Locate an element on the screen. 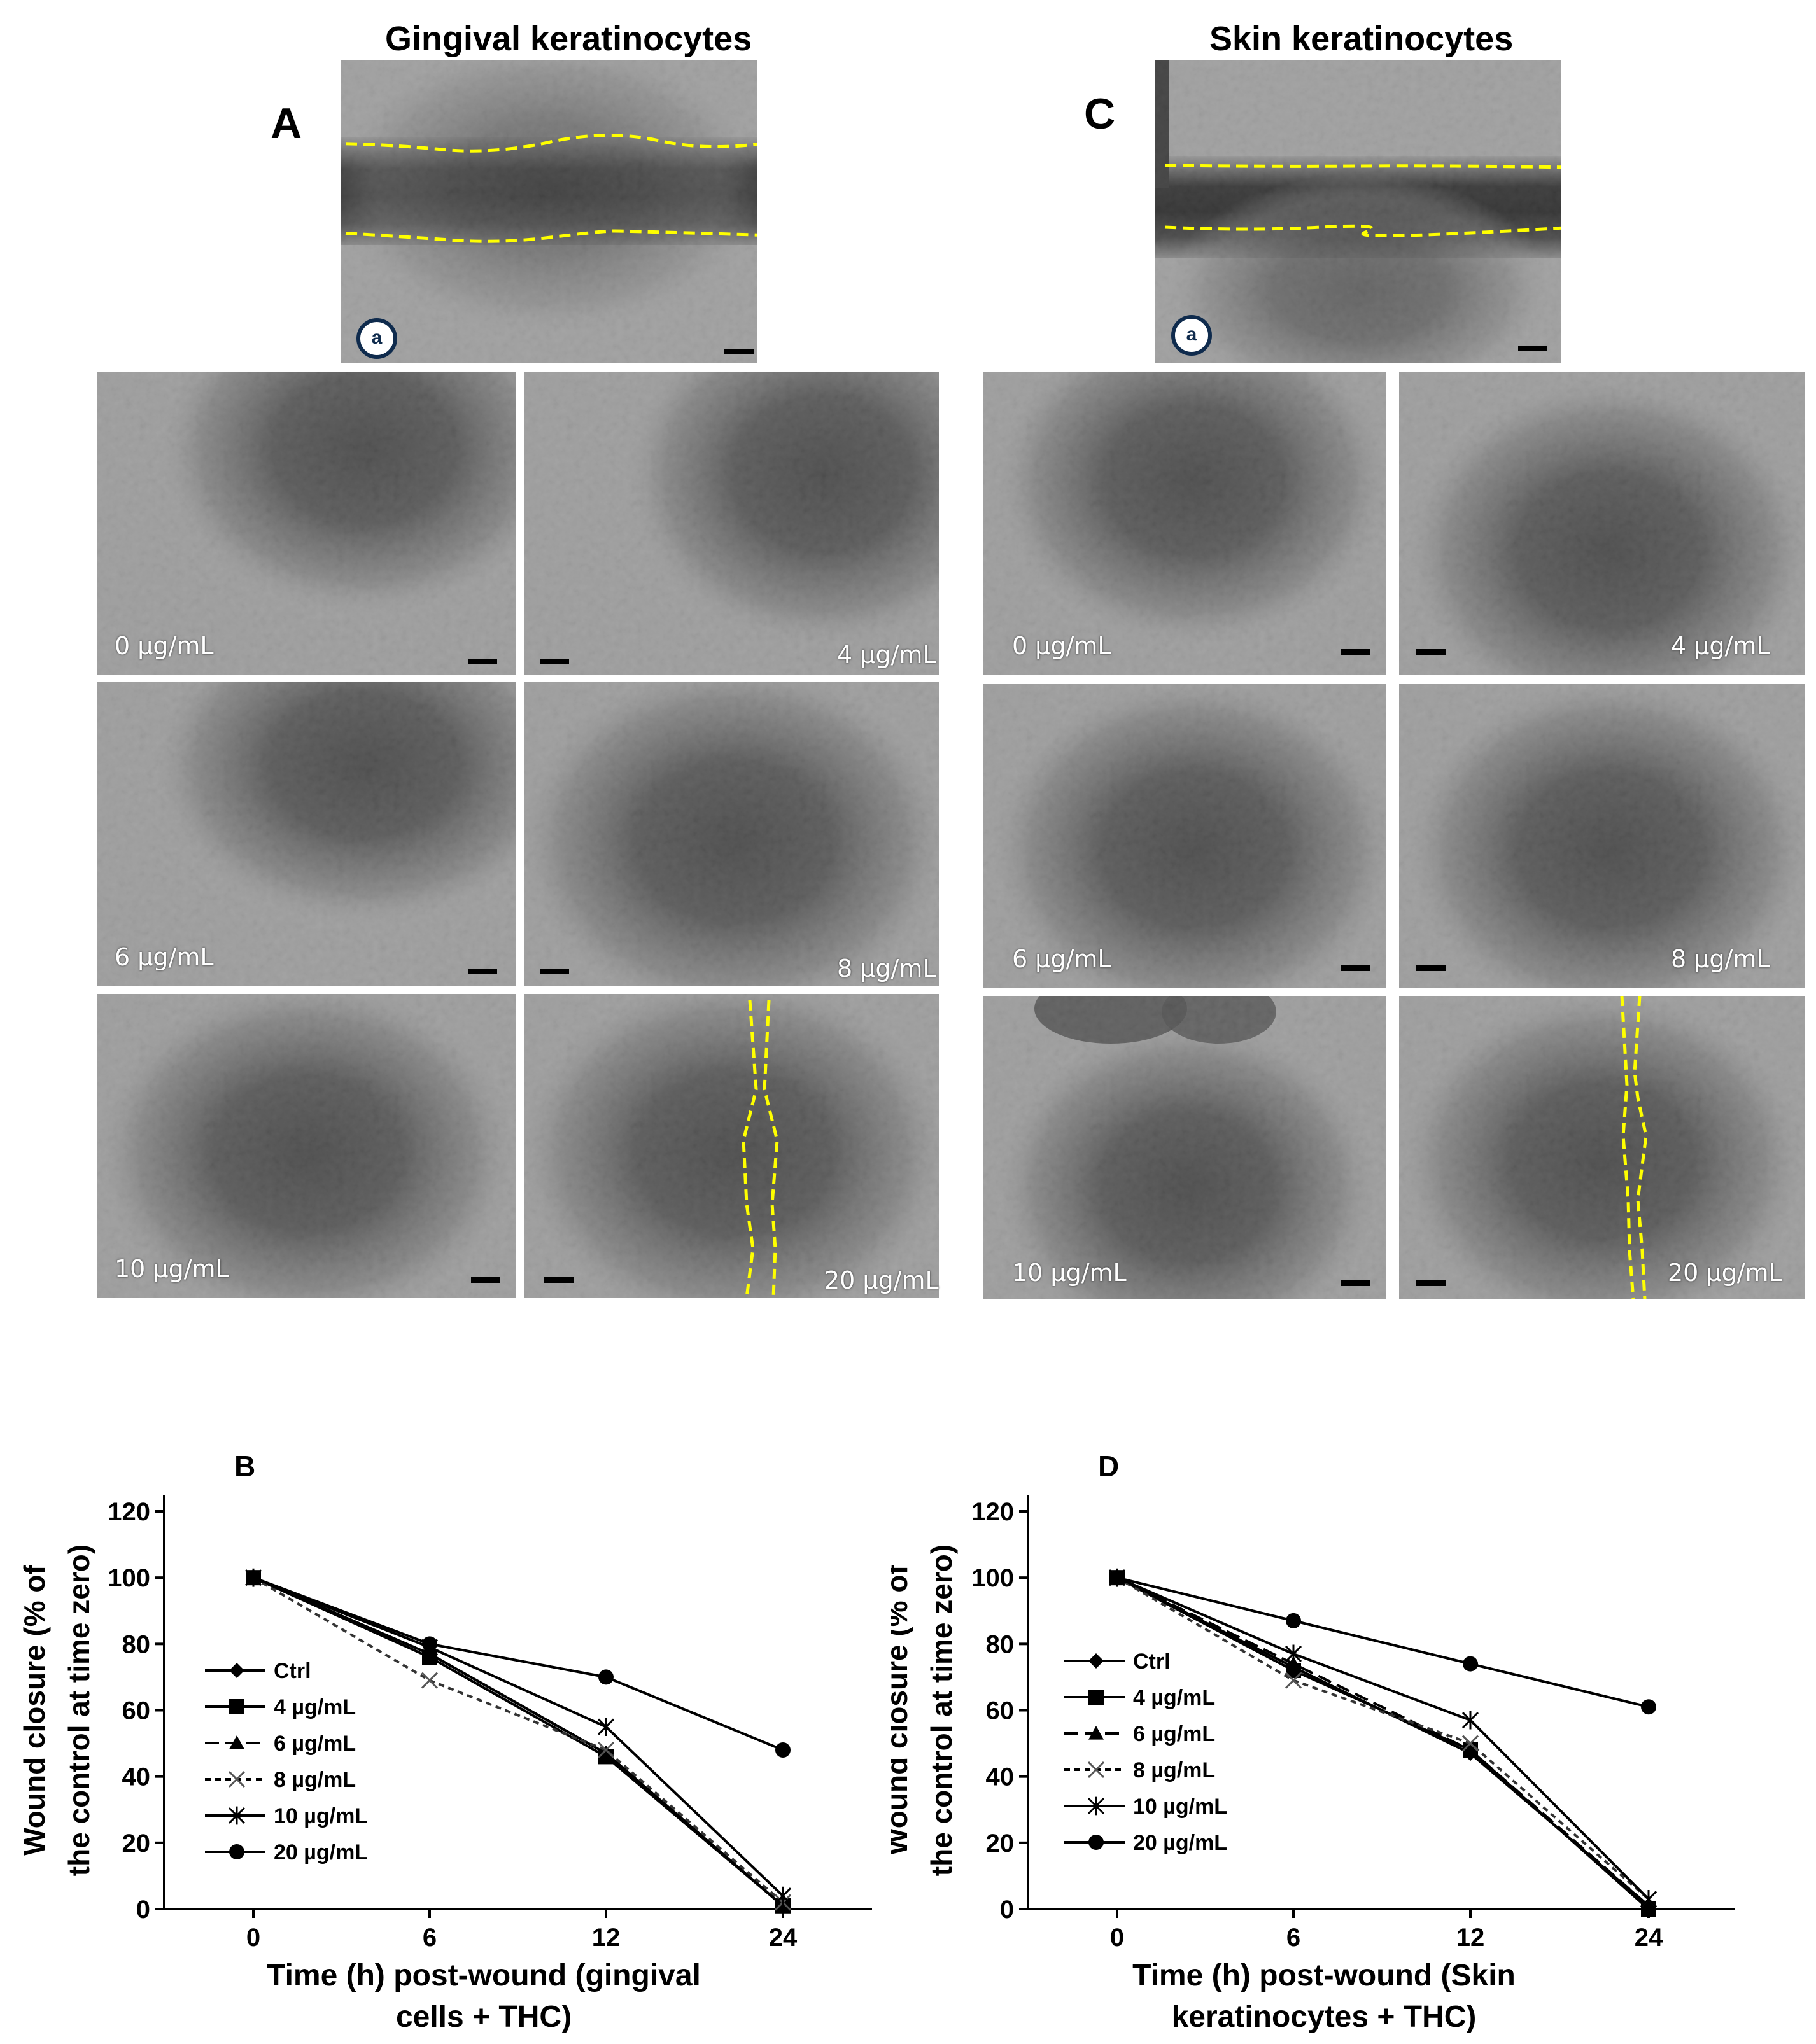 The image size is (1816, 2044). skin-wound-image is located at coordinates (1358, 211).